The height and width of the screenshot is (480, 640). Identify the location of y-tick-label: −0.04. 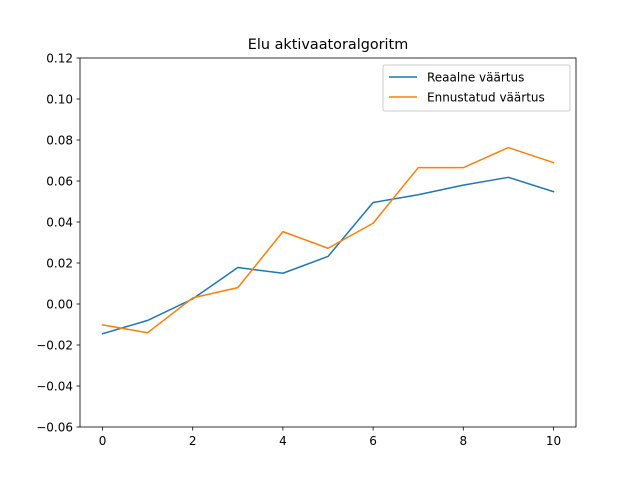
(54, 386).